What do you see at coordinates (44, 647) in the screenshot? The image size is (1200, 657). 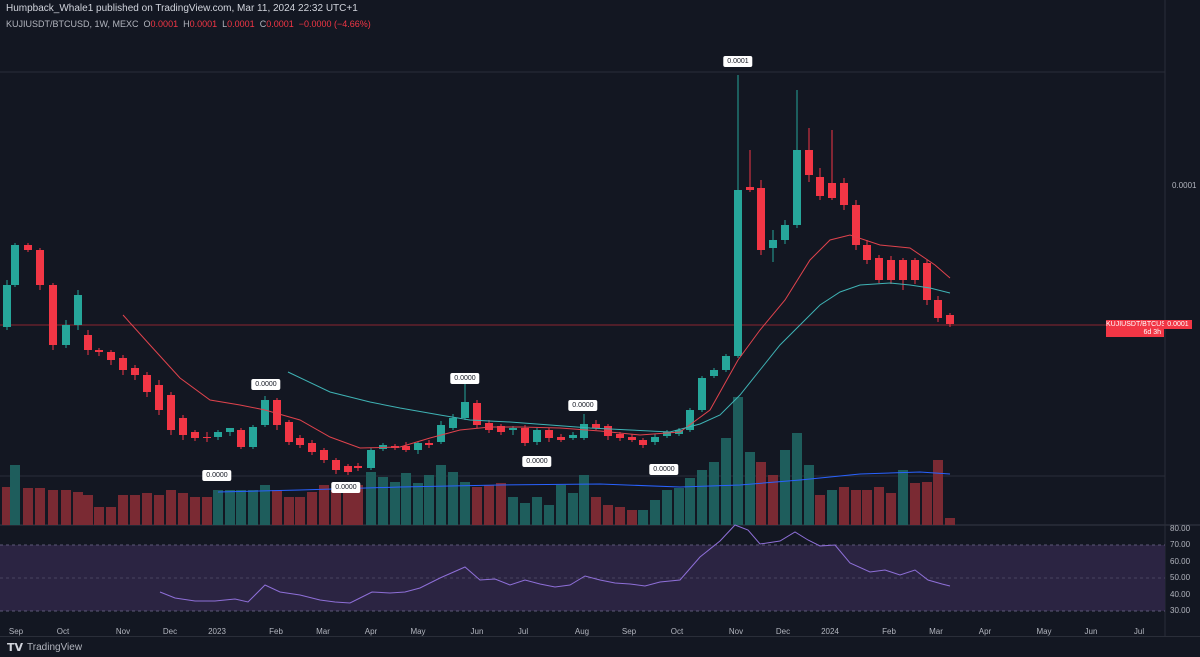 I see `tradingview-brand: TV TradingView` at bounding box center [44, 647].